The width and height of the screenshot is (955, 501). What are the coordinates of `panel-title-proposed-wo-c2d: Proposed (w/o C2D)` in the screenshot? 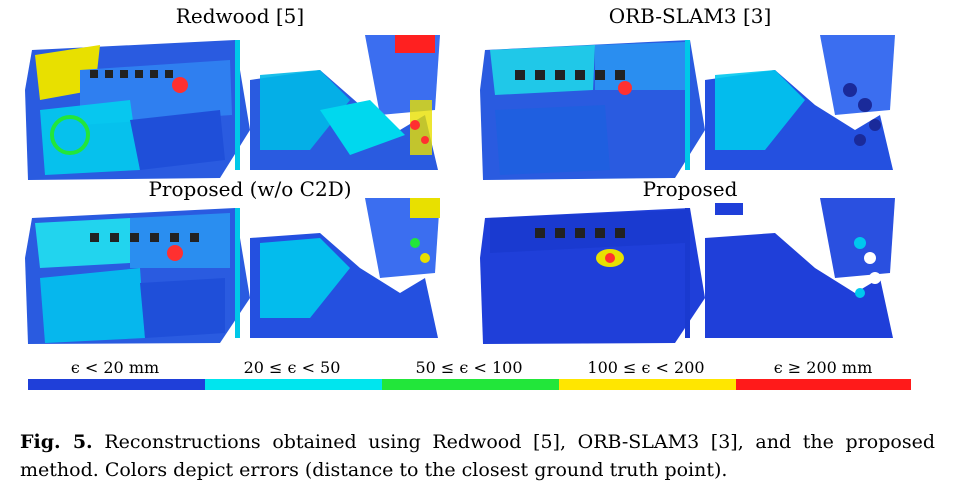 It's located at (250, 189).